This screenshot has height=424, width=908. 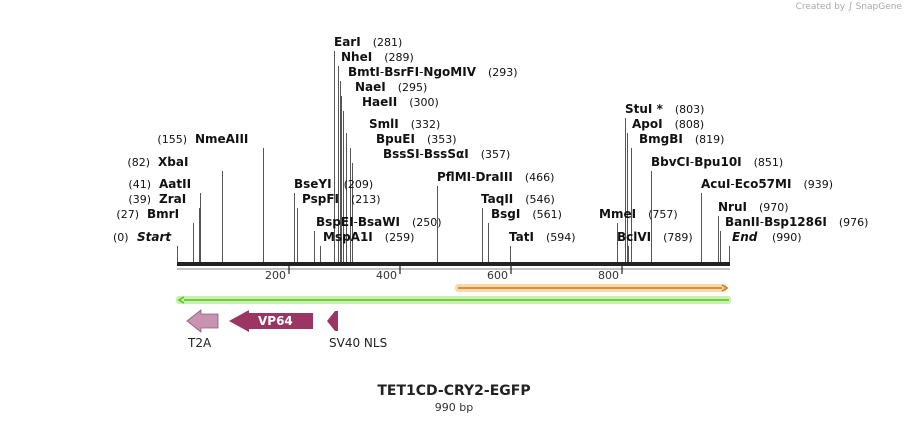 I want to click on feature-label-inside: VP64, so click(x=275, y=321).